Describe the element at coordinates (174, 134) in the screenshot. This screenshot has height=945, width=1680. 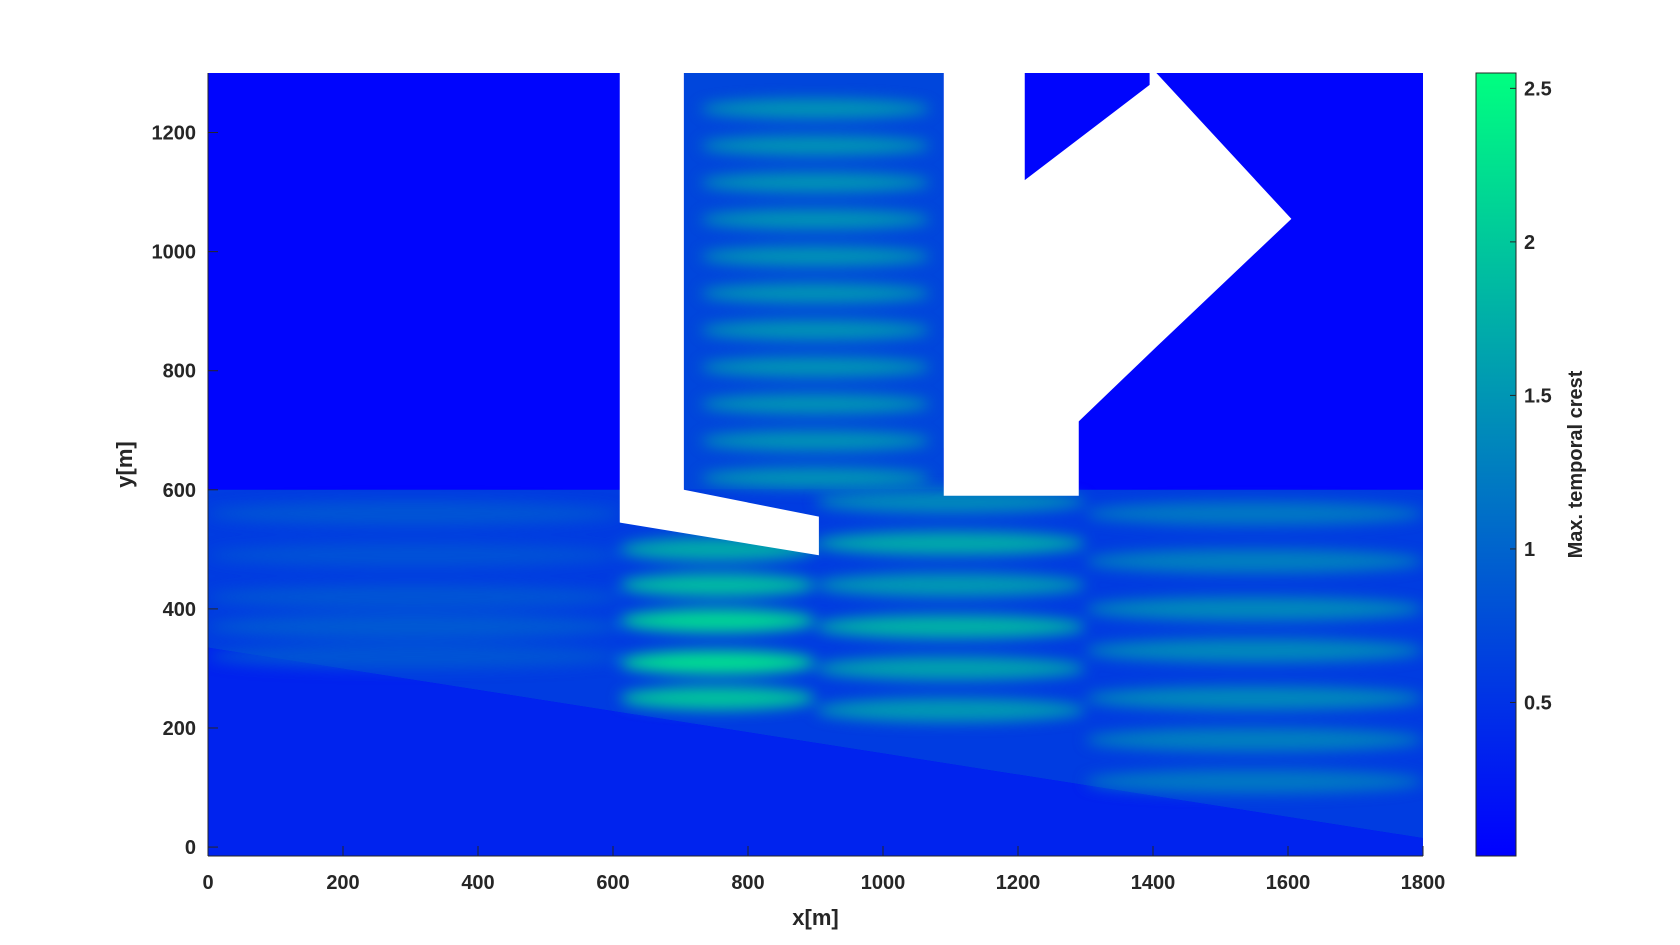
I see `y-tick-label: 1200` at that location.